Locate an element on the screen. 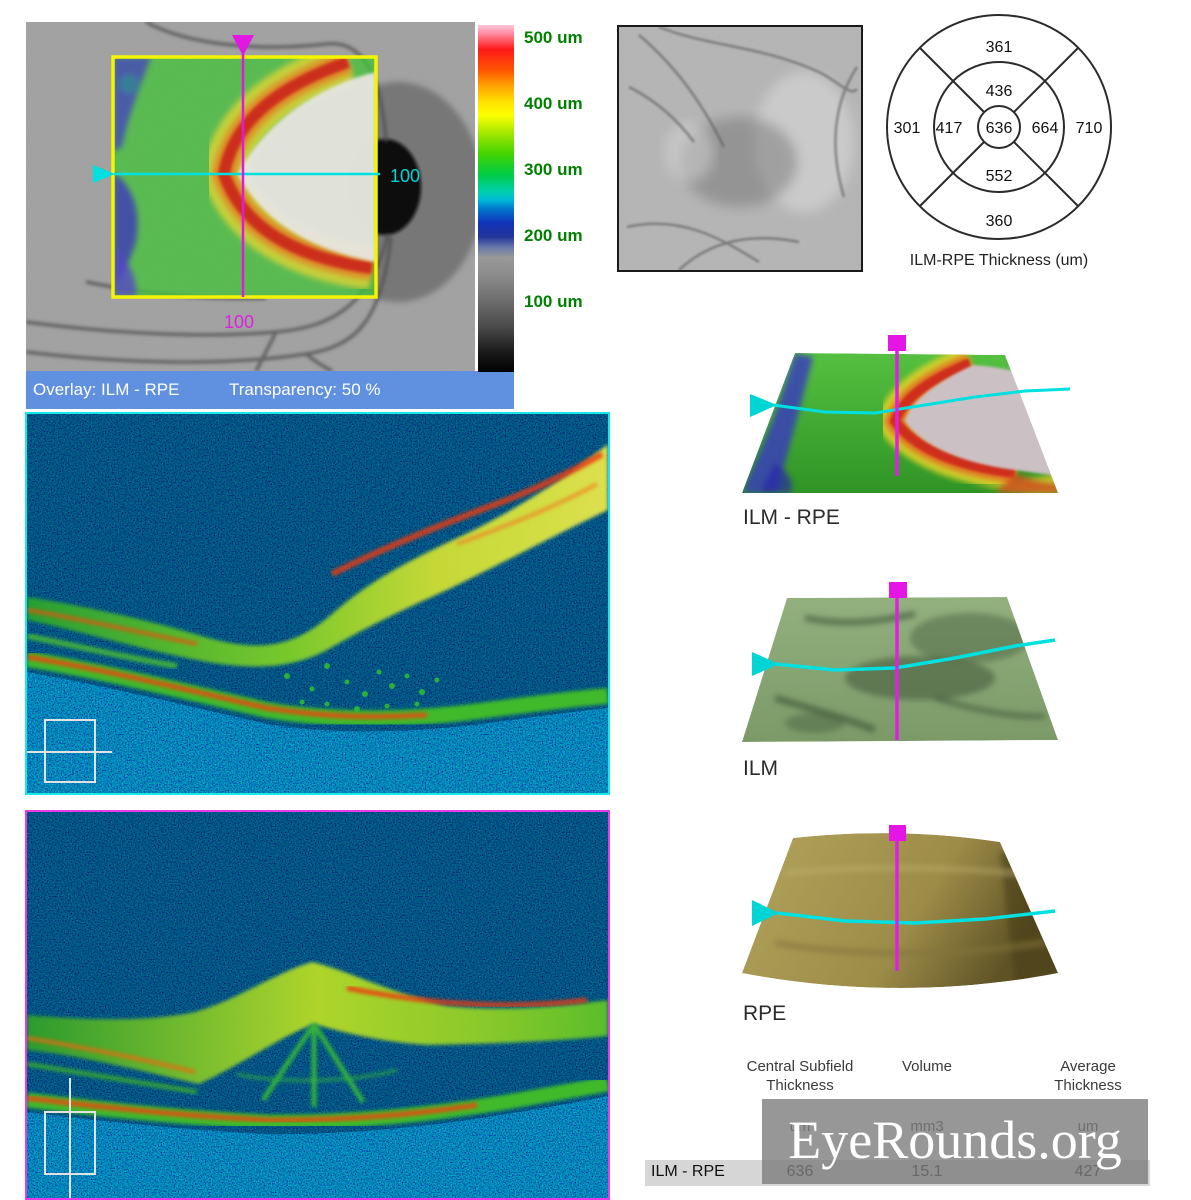 The width and height of the screenshot is (1191, 1200). vertical-slice-marker: 100 is located at coordinates (239, 183).